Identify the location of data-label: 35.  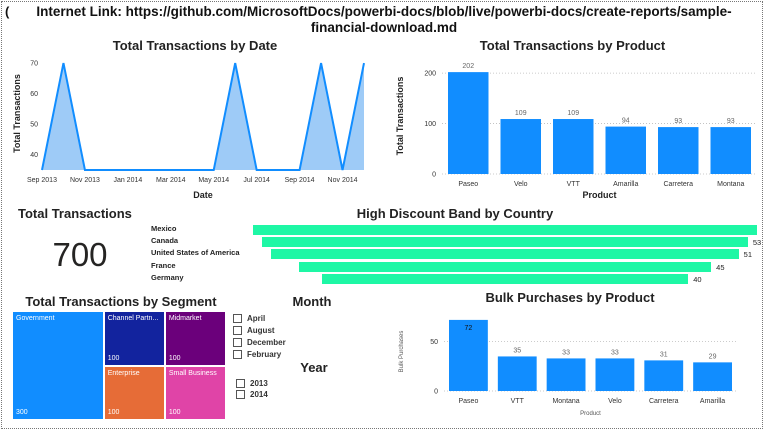
(517, 350).